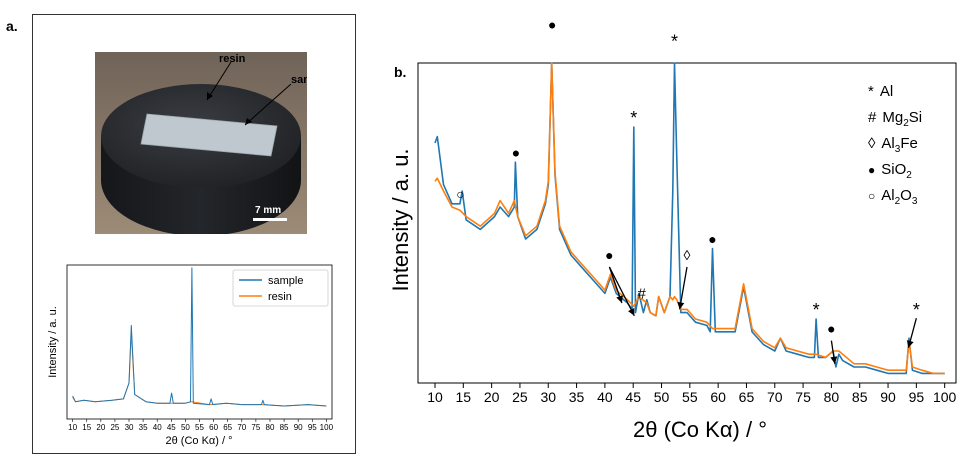 This screenshot has height=456, width=965. I want to click on chart-b-xtick-label: 35, so click(577, 397).